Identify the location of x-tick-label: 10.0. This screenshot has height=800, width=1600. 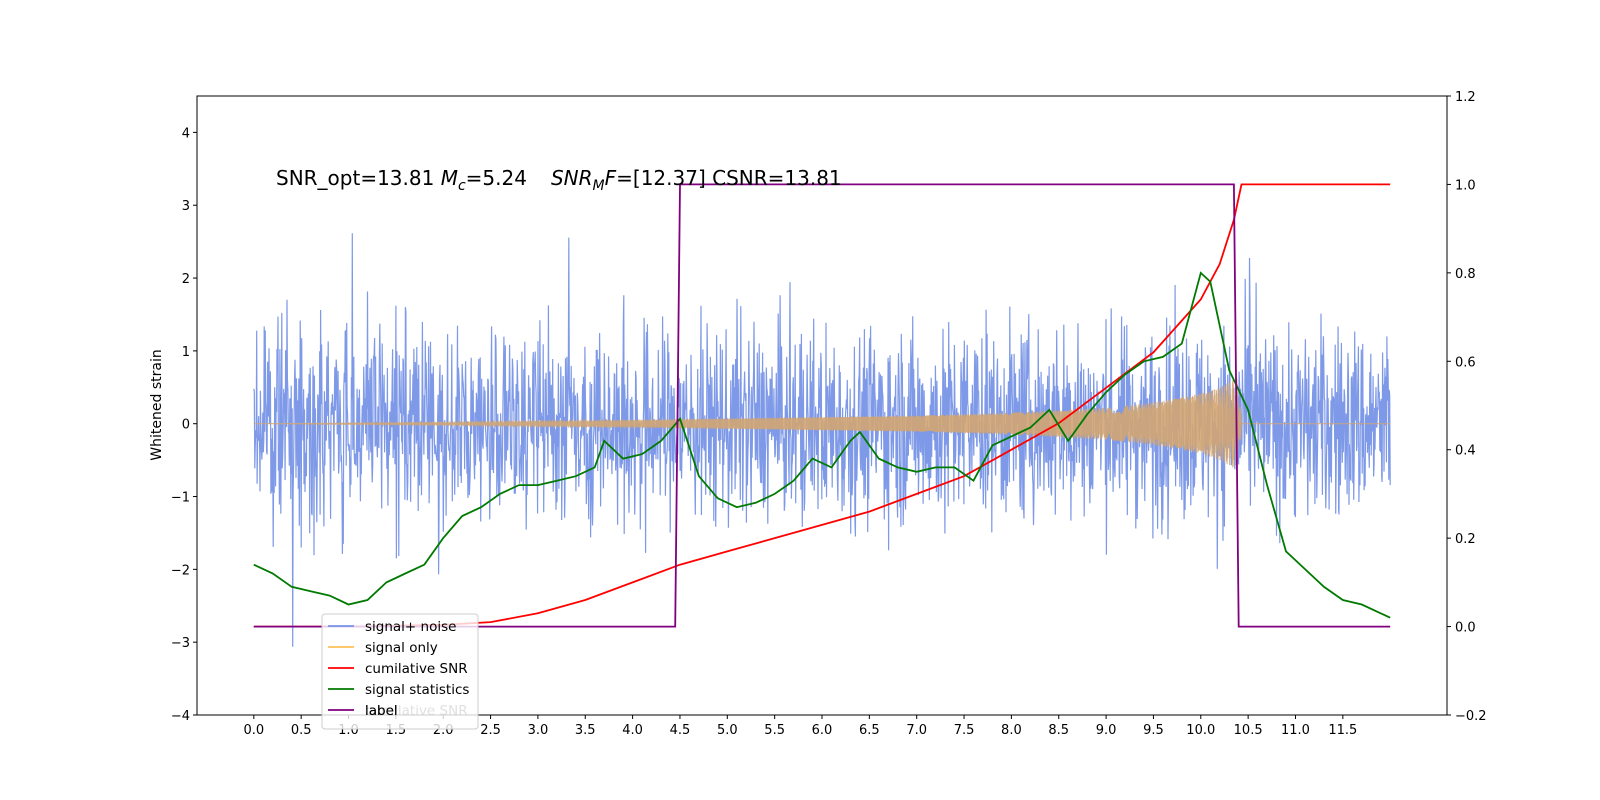
(1200, 730).